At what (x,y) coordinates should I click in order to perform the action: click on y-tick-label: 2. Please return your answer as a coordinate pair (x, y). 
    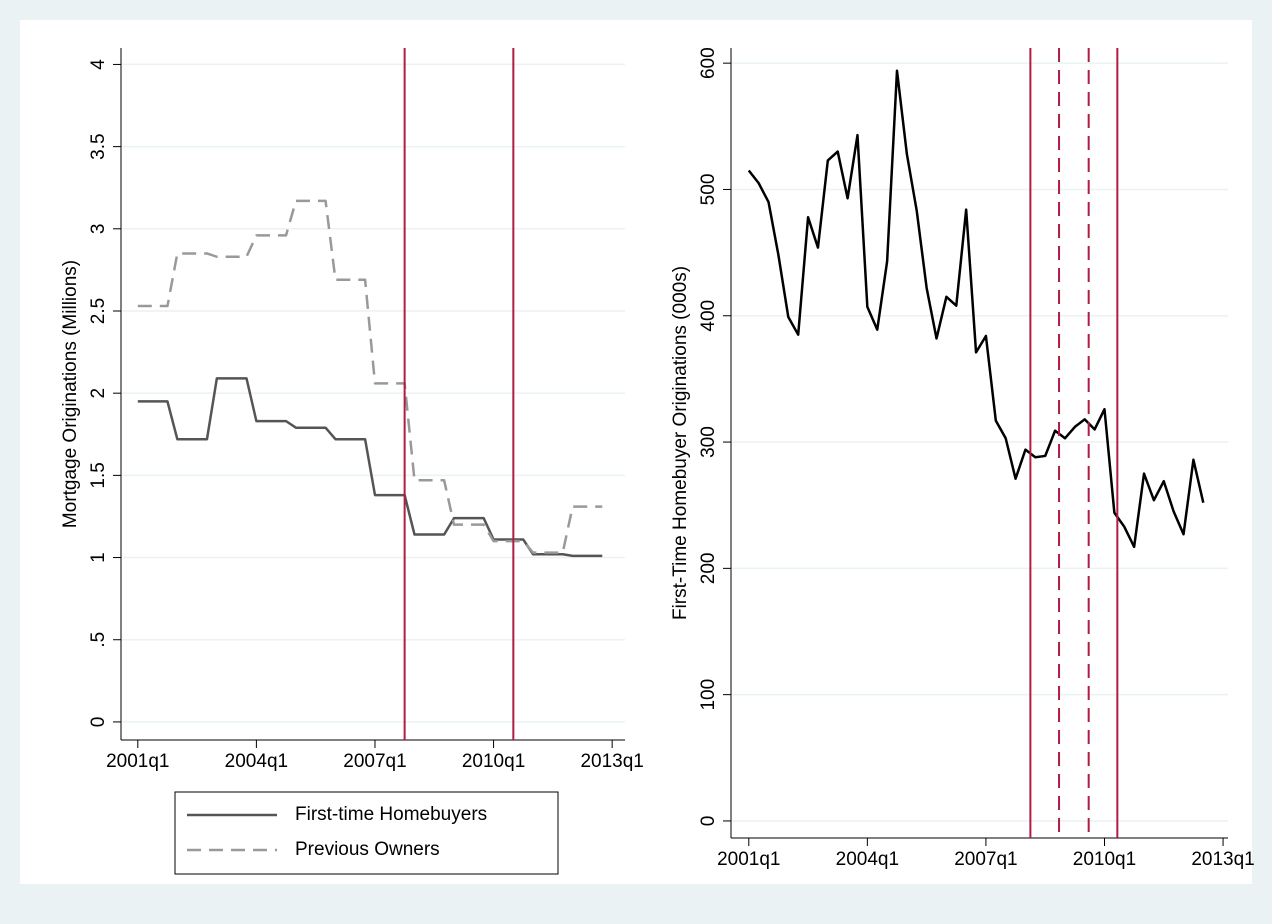
    Looking at the image, I should click on (98, 393).